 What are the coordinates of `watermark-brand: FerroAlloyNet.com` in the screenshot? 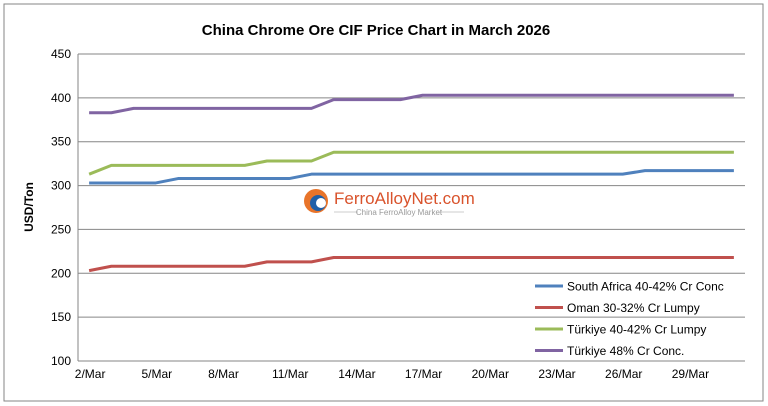 It's located at (404, 198).